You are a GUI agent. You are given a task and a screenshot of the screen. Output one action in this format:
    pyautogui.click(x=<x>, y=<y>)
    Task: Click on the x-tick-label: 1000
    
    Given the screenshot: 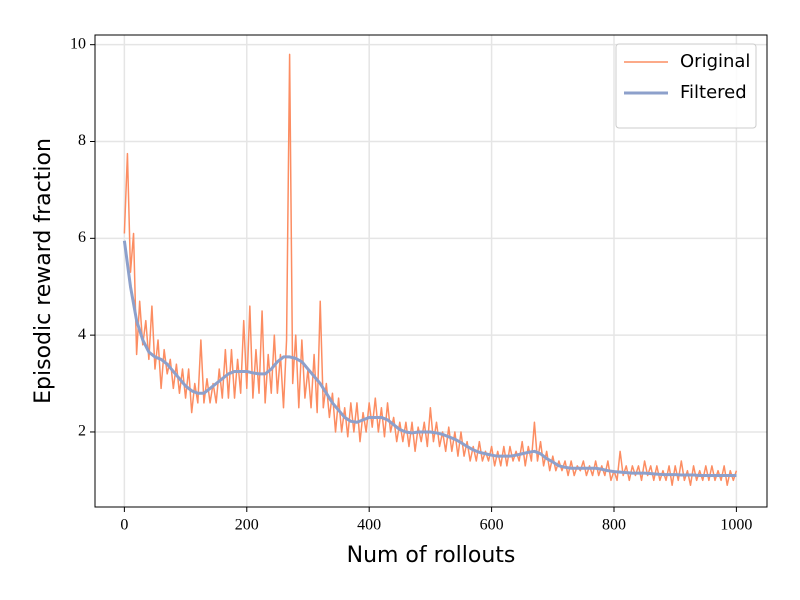 What is the action you would take?
    pyautogui.click(x=736, y=525)
    